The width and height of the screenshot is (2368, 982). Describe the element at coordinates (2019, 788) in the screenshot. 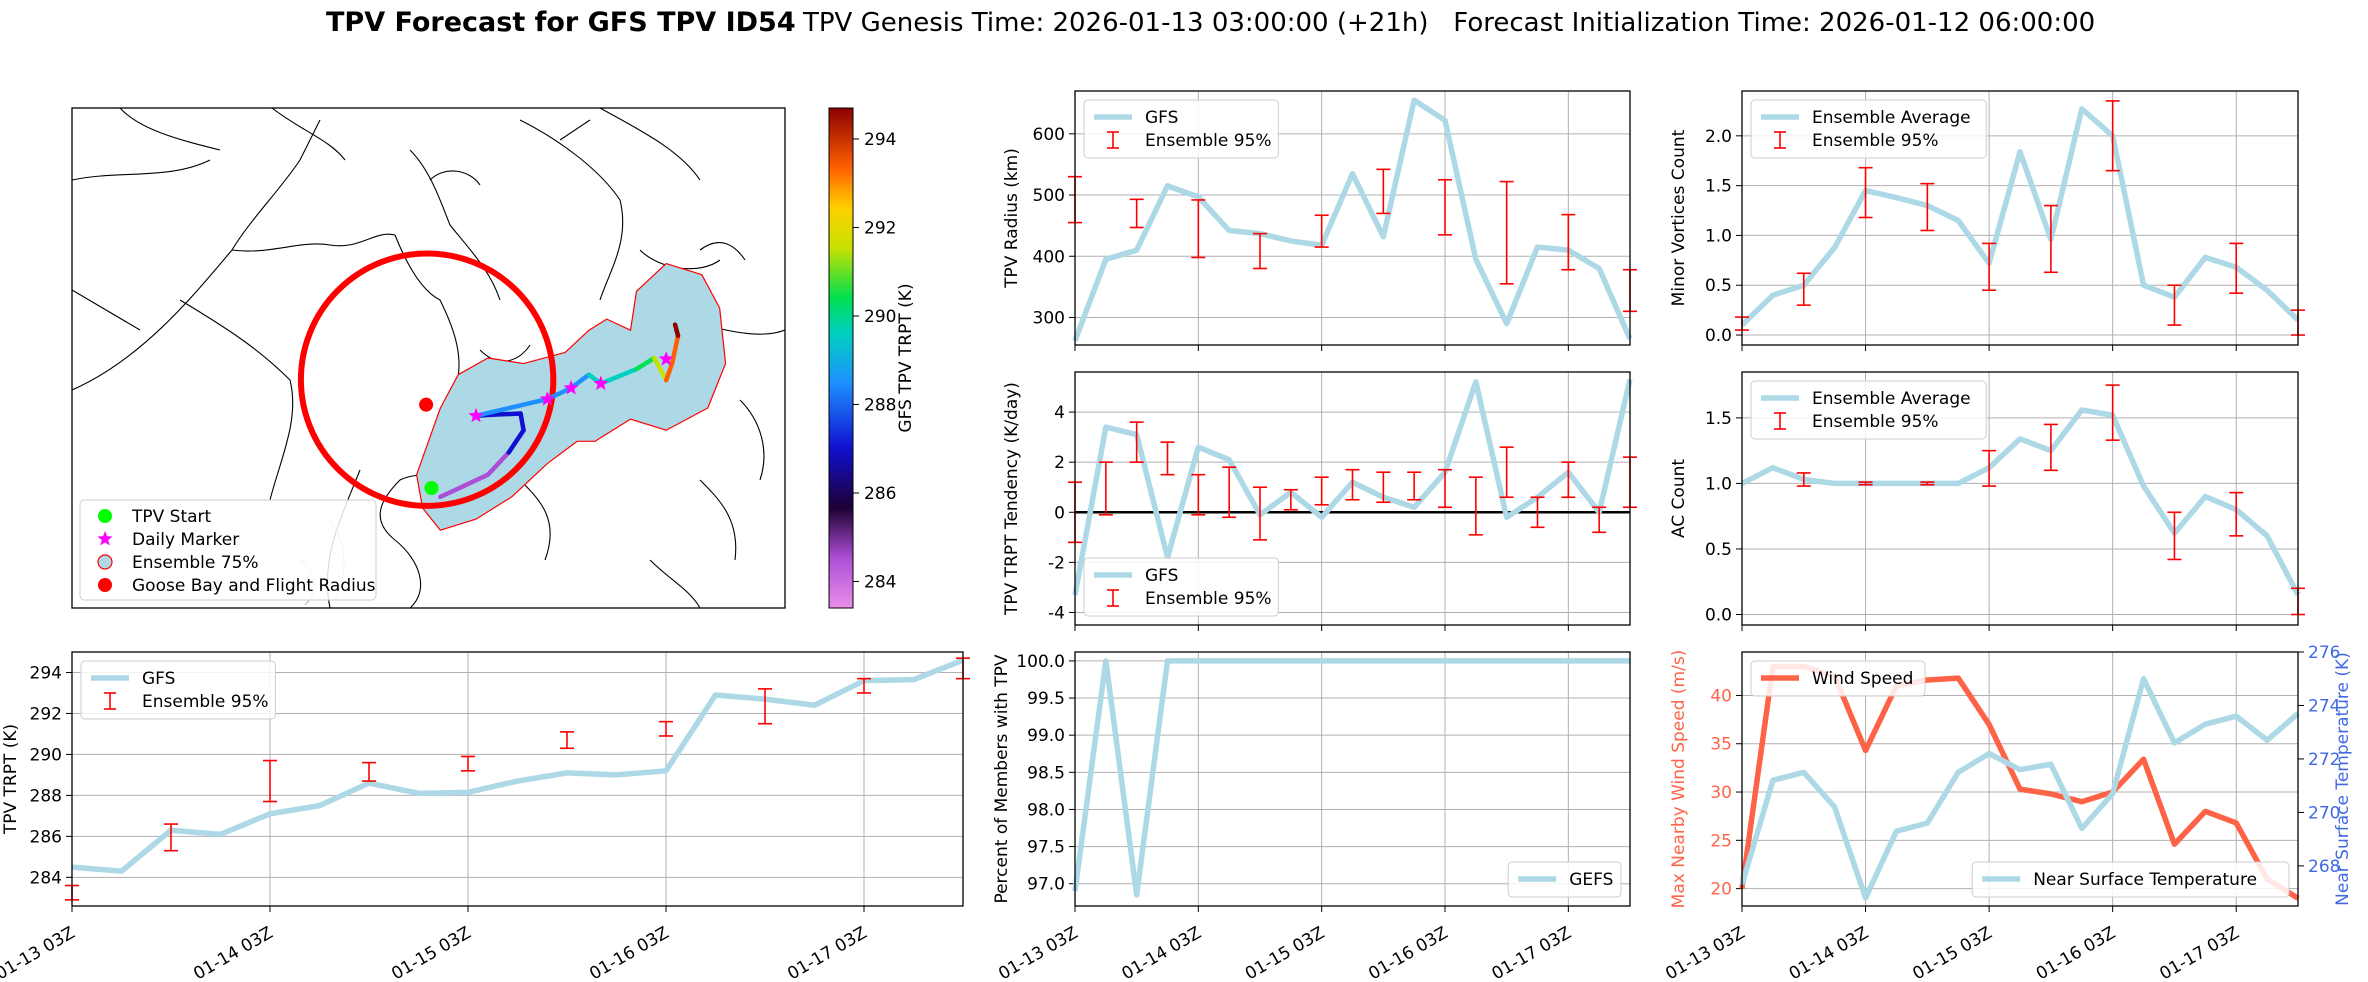

I see `temperature-line` at that location.